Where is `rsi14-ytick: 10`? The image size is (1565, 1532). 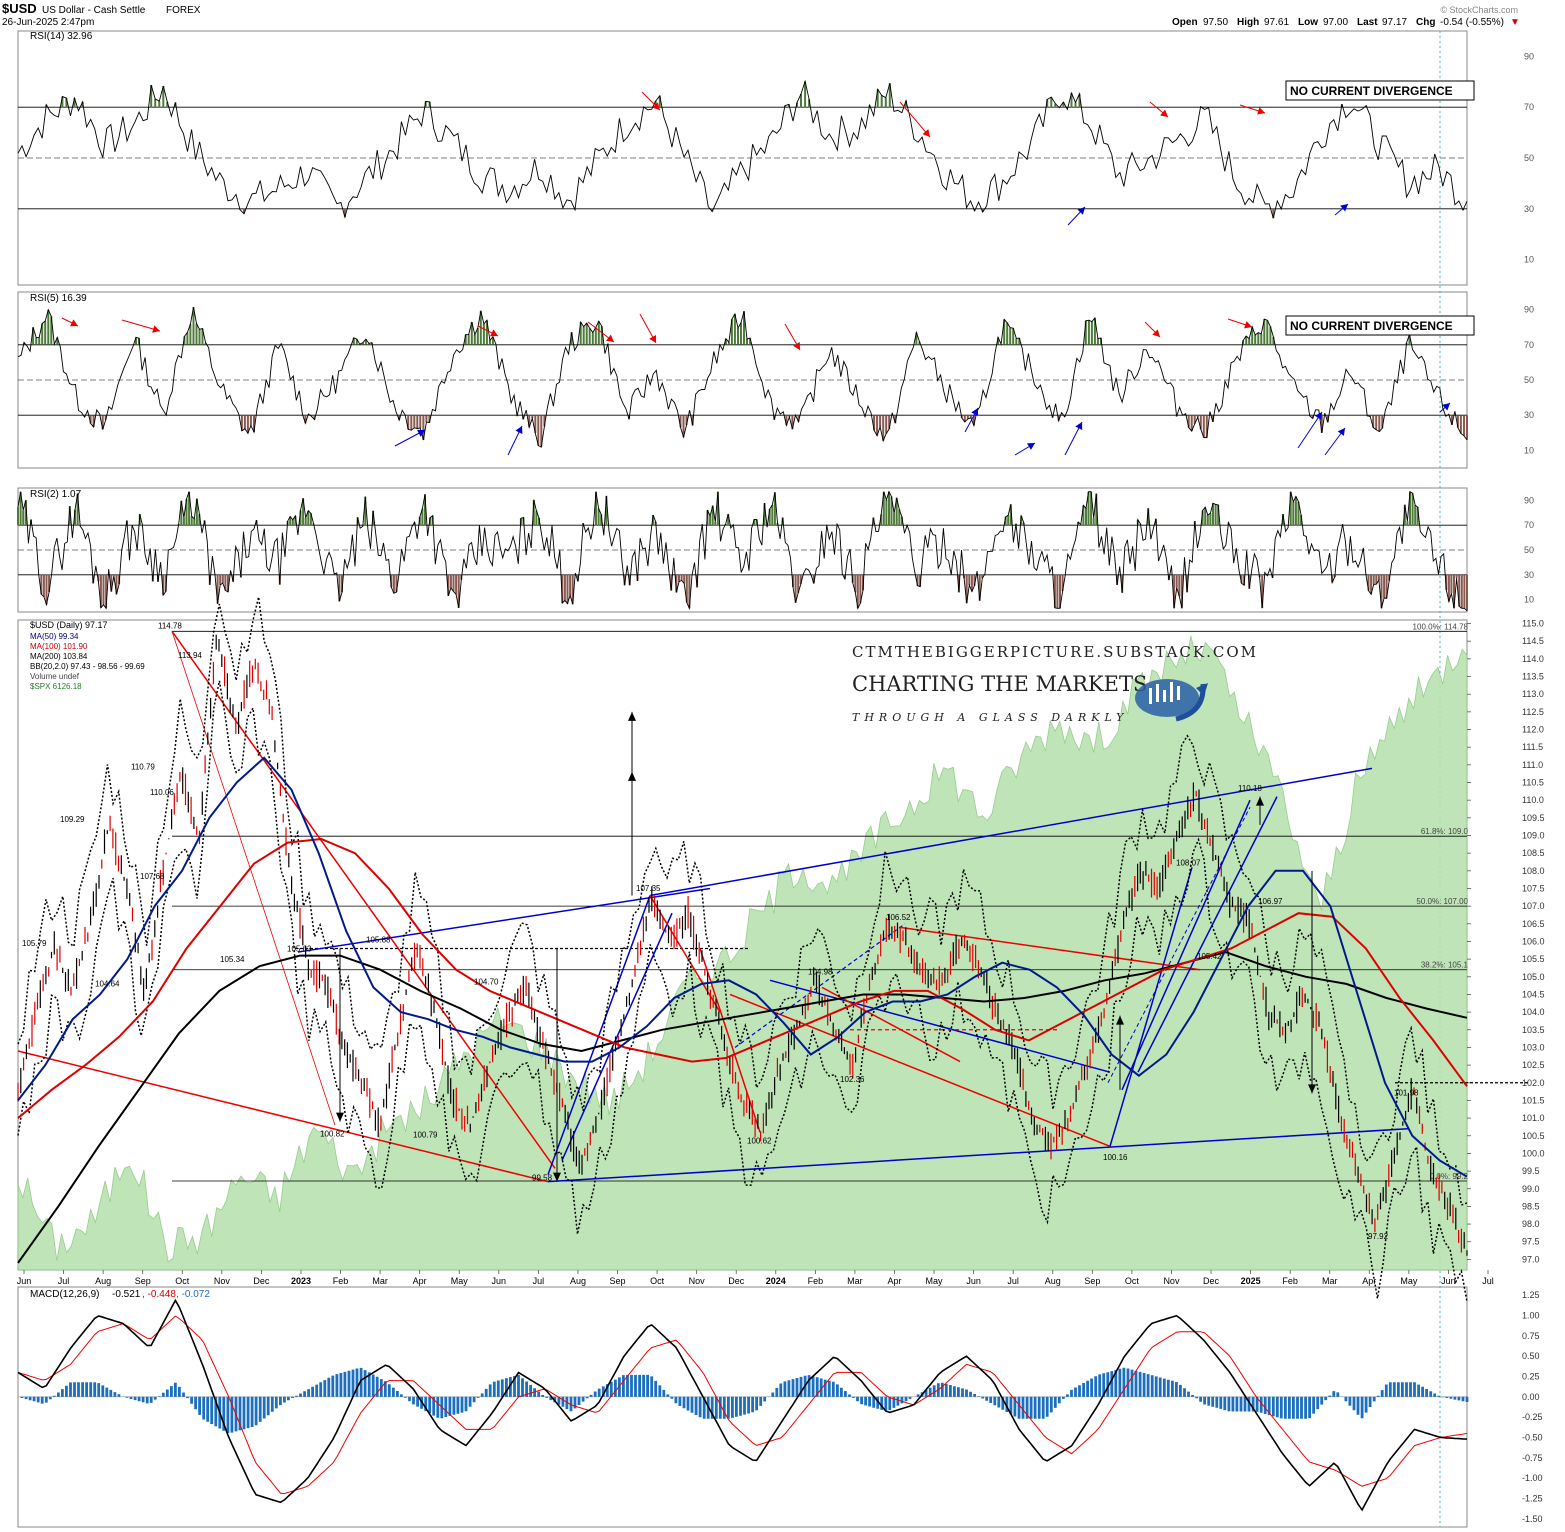 rsi14-ytick: 10 is located at coordinates (1529, 260).